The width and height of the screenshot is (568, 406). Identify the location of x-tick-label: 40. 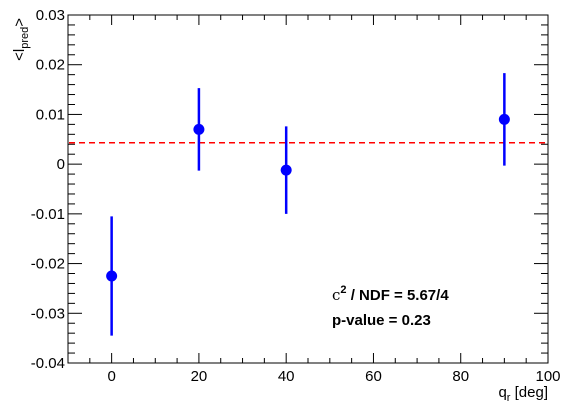
(286, 376).